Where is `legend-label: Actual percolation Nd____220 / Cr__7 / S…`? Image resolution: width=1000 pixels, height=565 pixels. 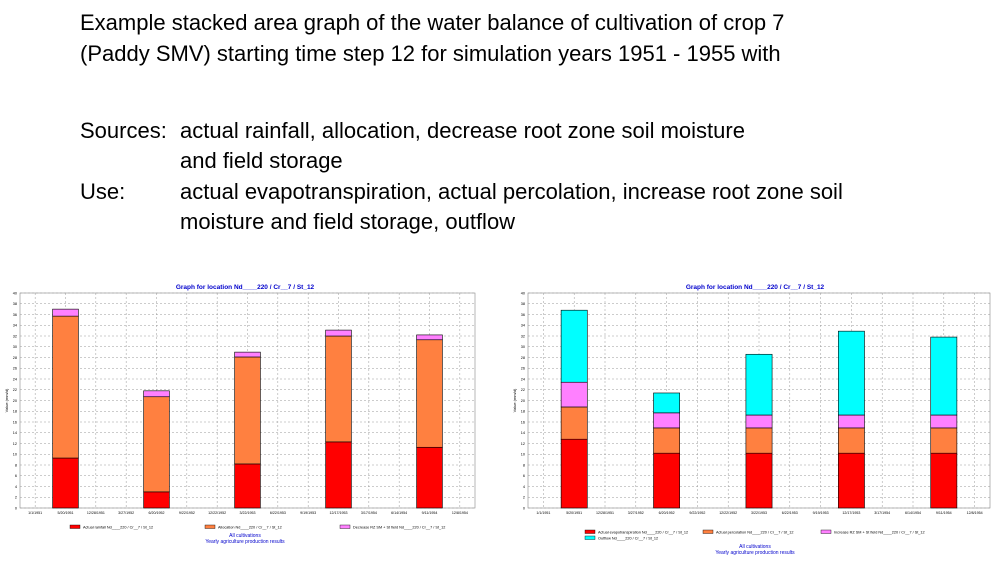
legend-label: Actual percolation Nd____220 / Cr__7 / S… is located at coordinates (754, 532).